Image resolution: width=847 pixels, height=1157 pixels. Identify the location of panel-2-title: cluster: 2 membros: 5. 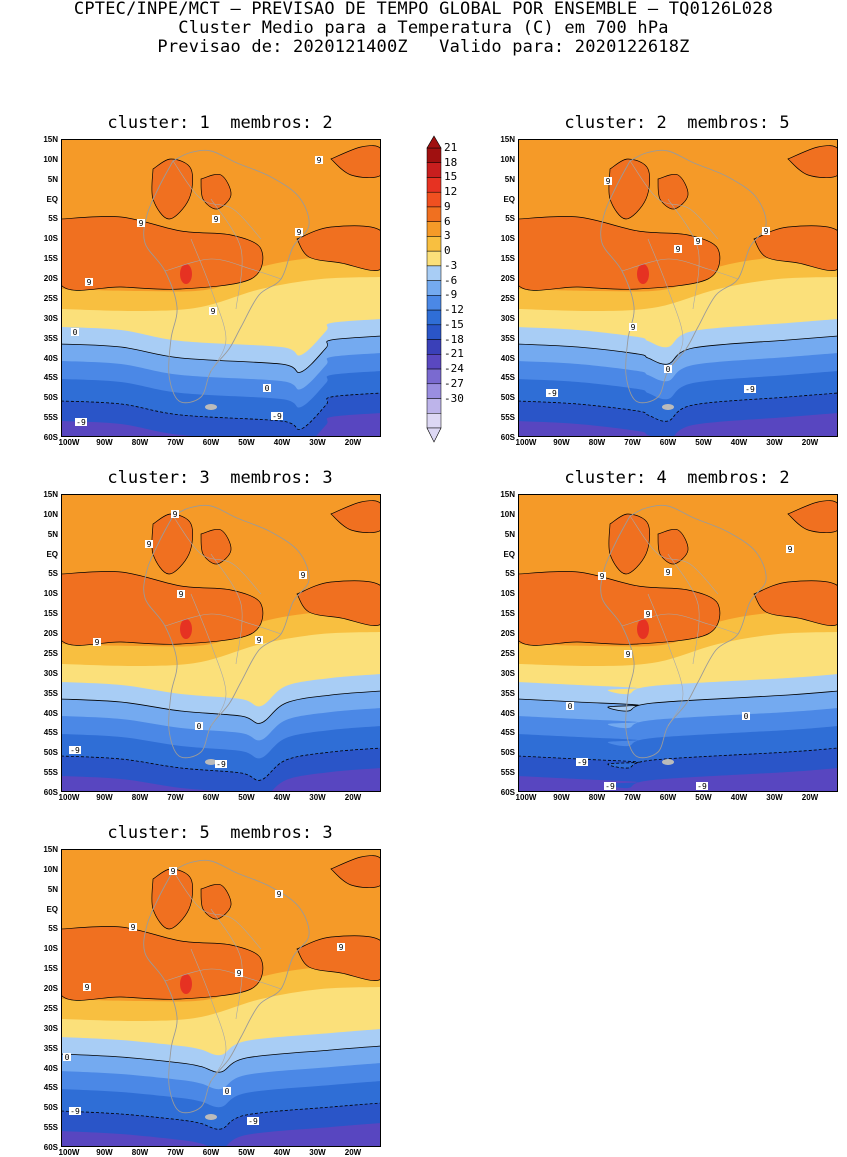
(677, 123).